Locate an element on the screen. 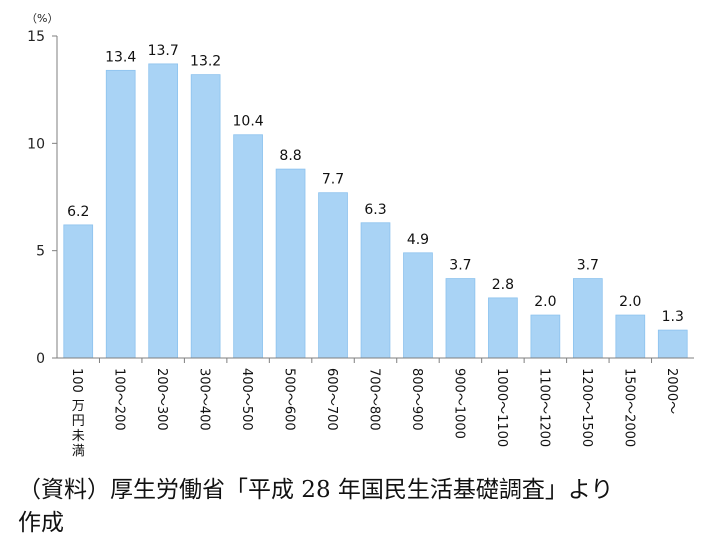 Image resolution: width=717 pixels, height=549 pixels. x-category-label: 1000～1100 is located at coordinates (501, 407).